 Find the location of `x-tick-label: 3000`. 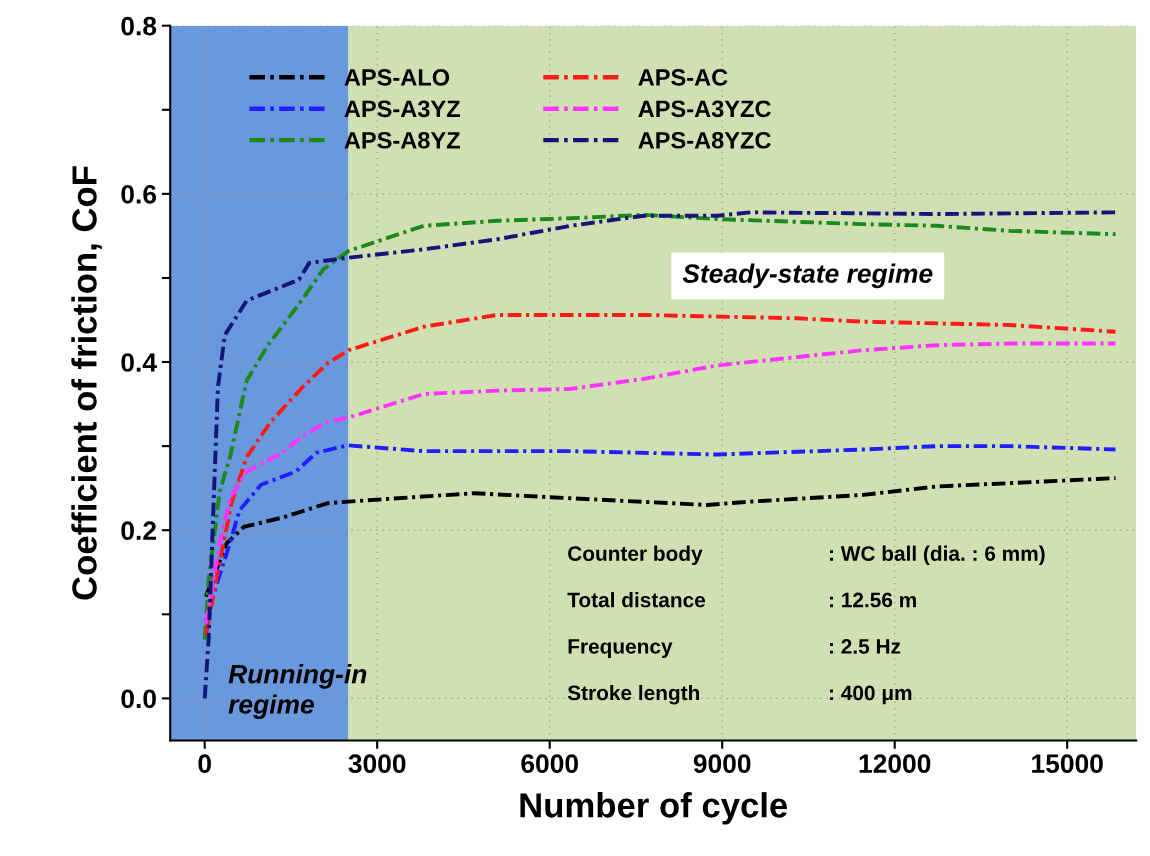

x-tick-label: 3000 is located at coordinates (377, 764).